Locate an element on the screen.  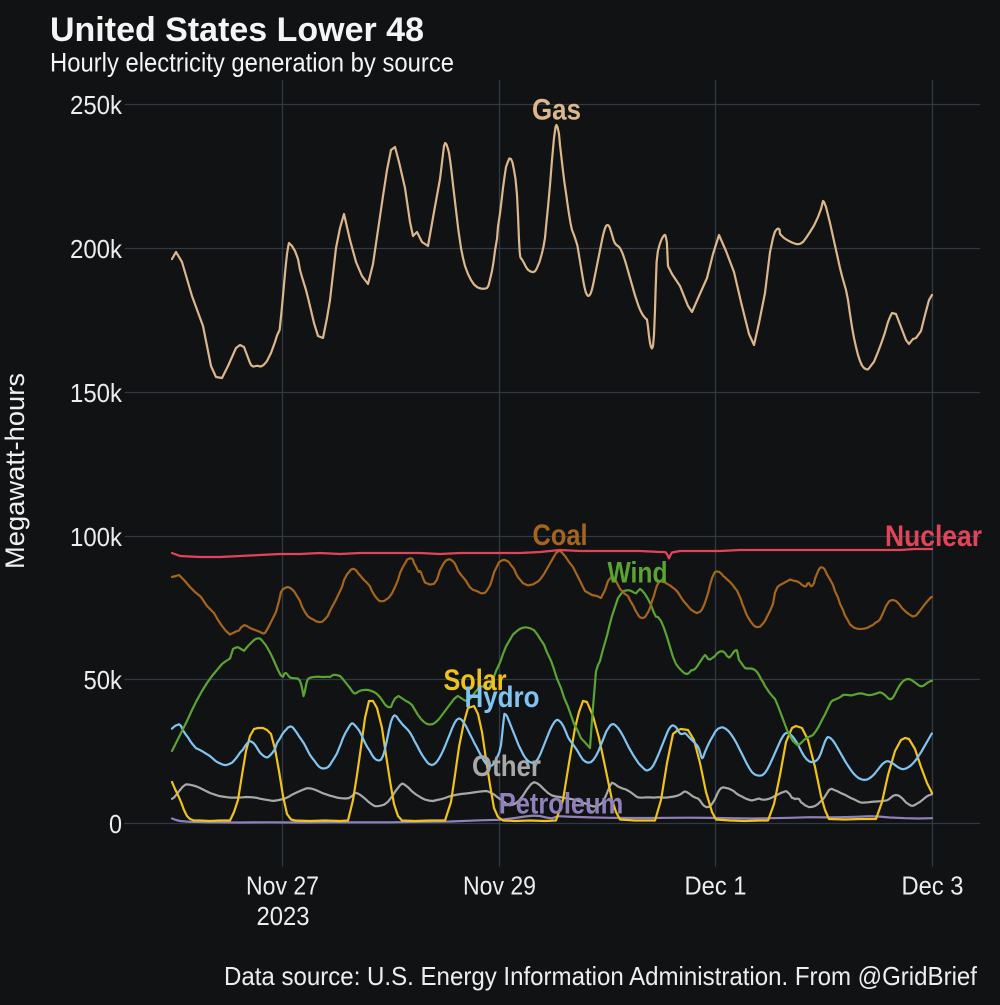
svg-text: Coal is located at coordinates (560, 535).